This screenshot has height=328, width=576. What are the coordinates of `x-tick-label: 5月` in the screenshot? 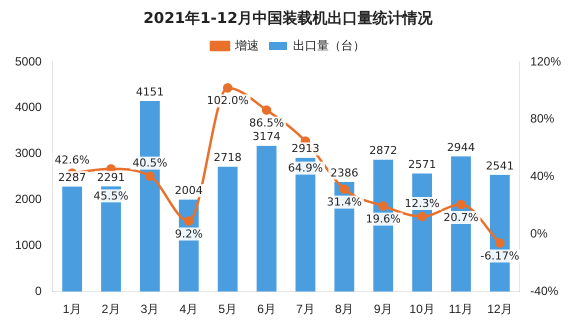 It's located at (228, 309).